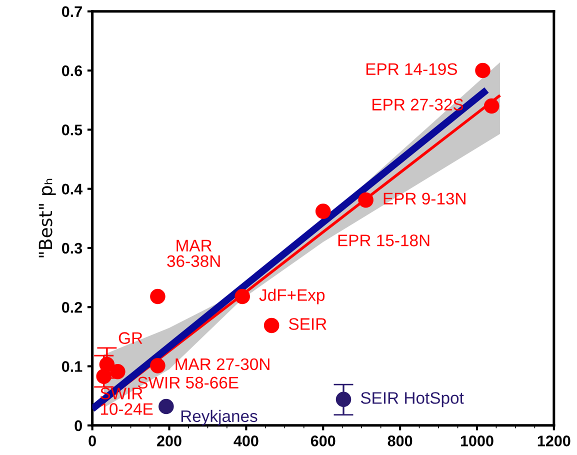 This screenshot has height=455, width=577. What do you see at coordinates (411, 69) in the screenshot?
I see `annotation: EPR 14-19S` at bounding box center [411, 69].